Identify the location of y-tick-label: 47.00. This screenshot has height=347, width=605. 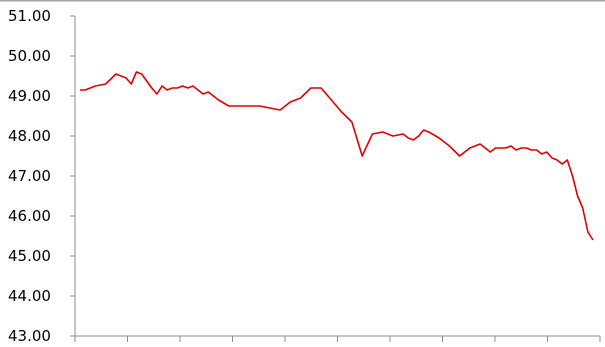
(29, 176).